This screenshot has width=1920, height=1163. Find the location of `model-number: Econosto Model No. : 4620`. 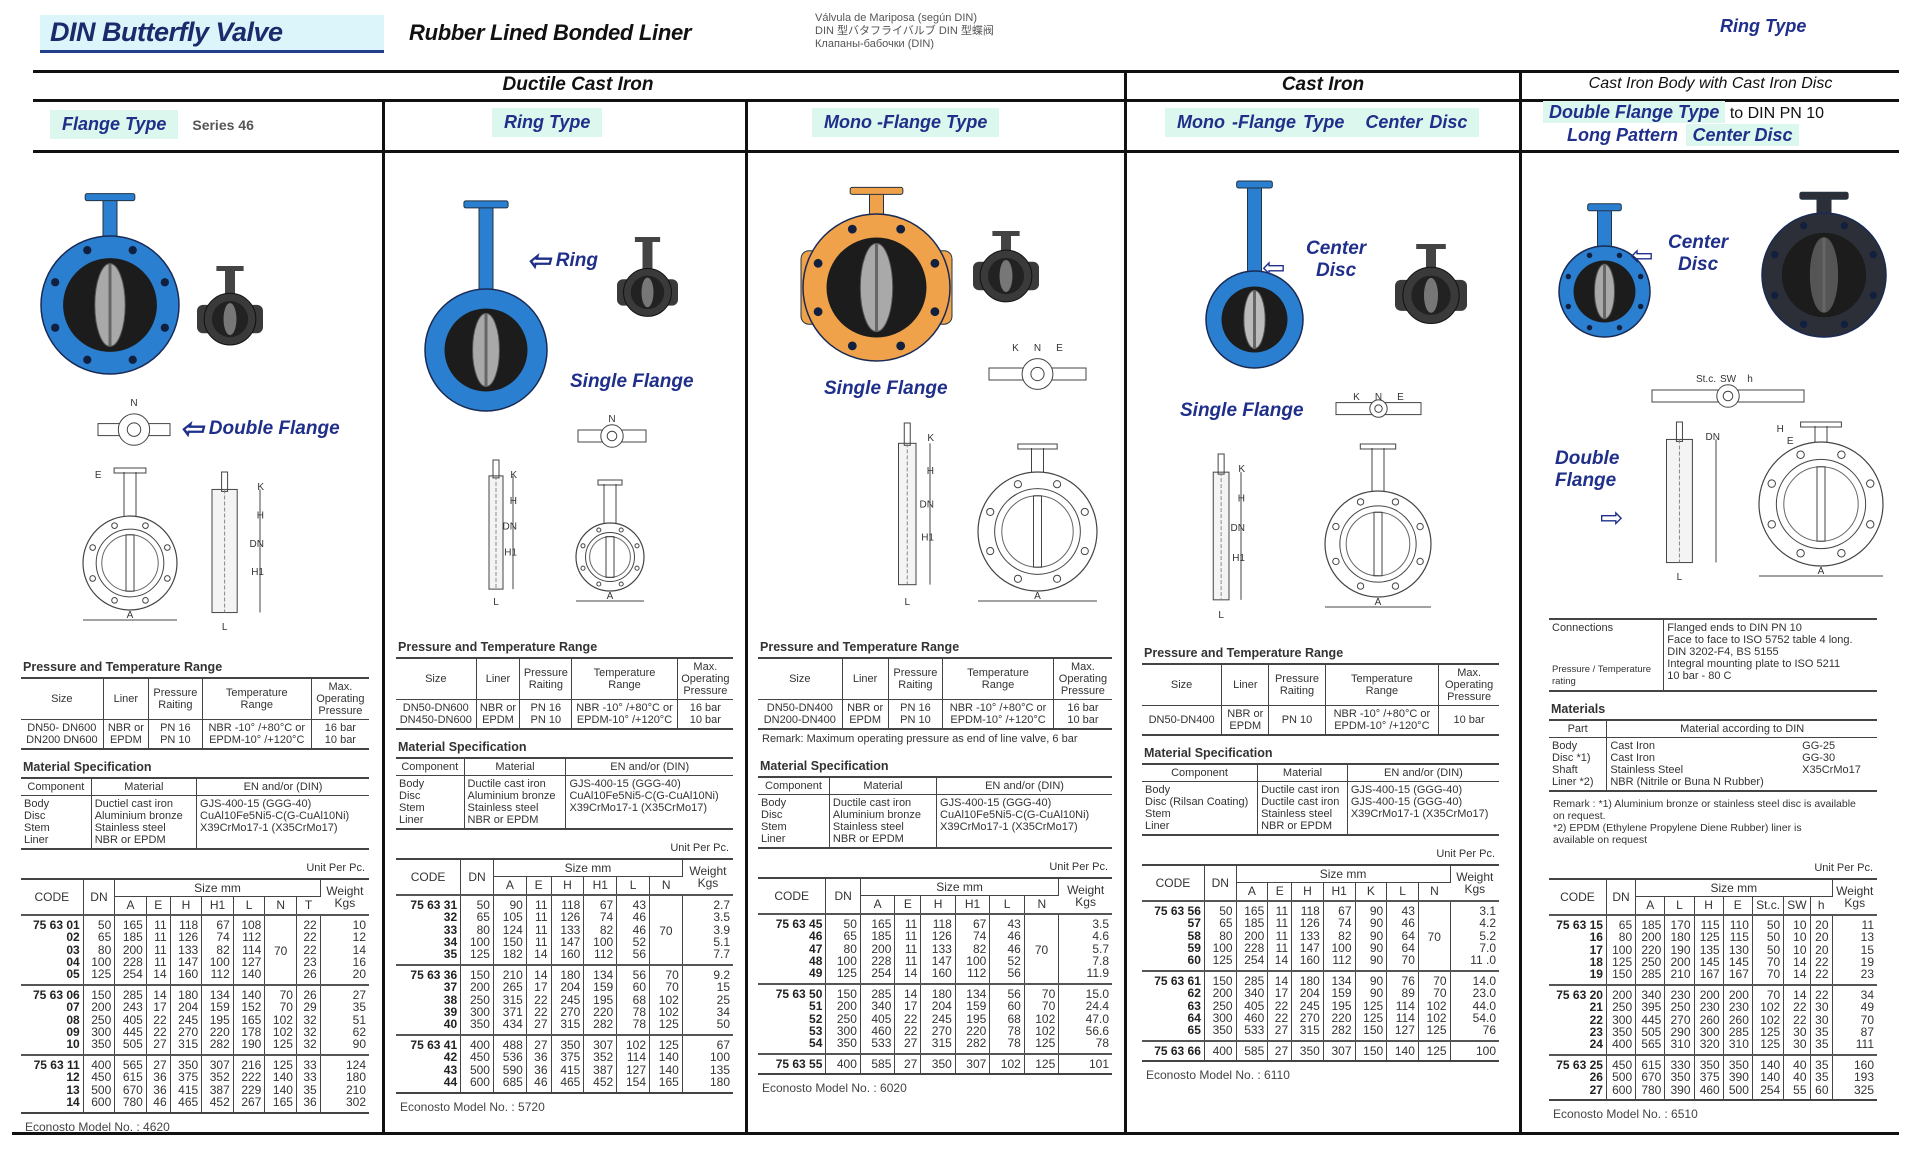

model-number: Econosto Model No. : 4620 is located at coordinates (97, 1126).